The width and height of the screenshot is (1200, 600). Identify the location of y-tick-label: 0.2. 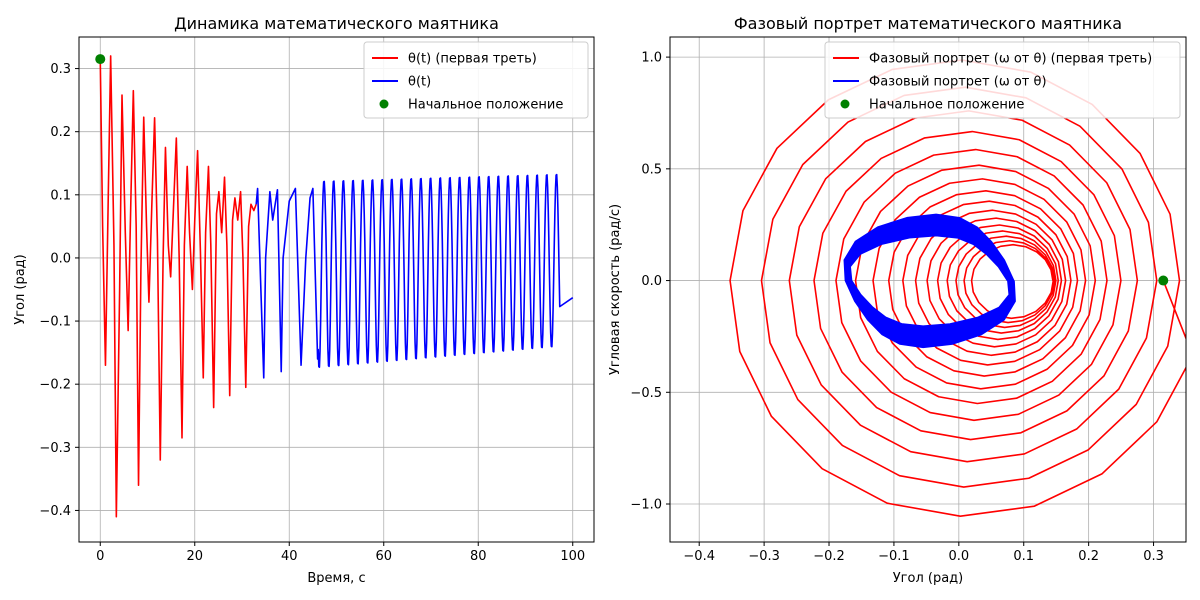
(60, 132).